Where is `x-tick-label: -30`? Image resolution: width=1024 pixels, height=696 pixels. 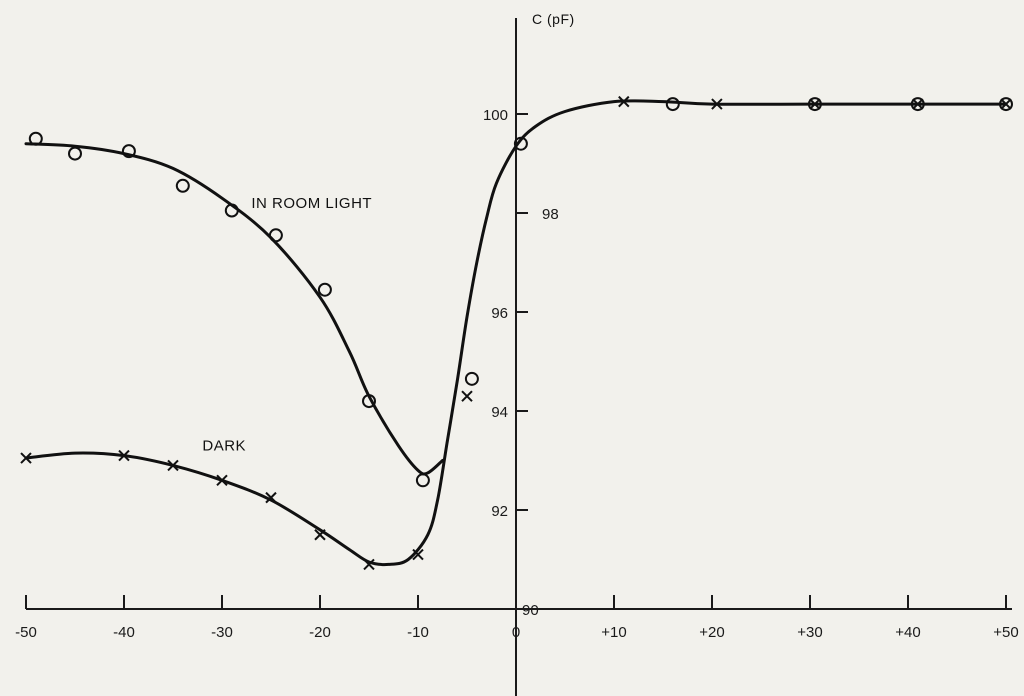 x-tick-label: -30 is located at coordinates (222, 632).